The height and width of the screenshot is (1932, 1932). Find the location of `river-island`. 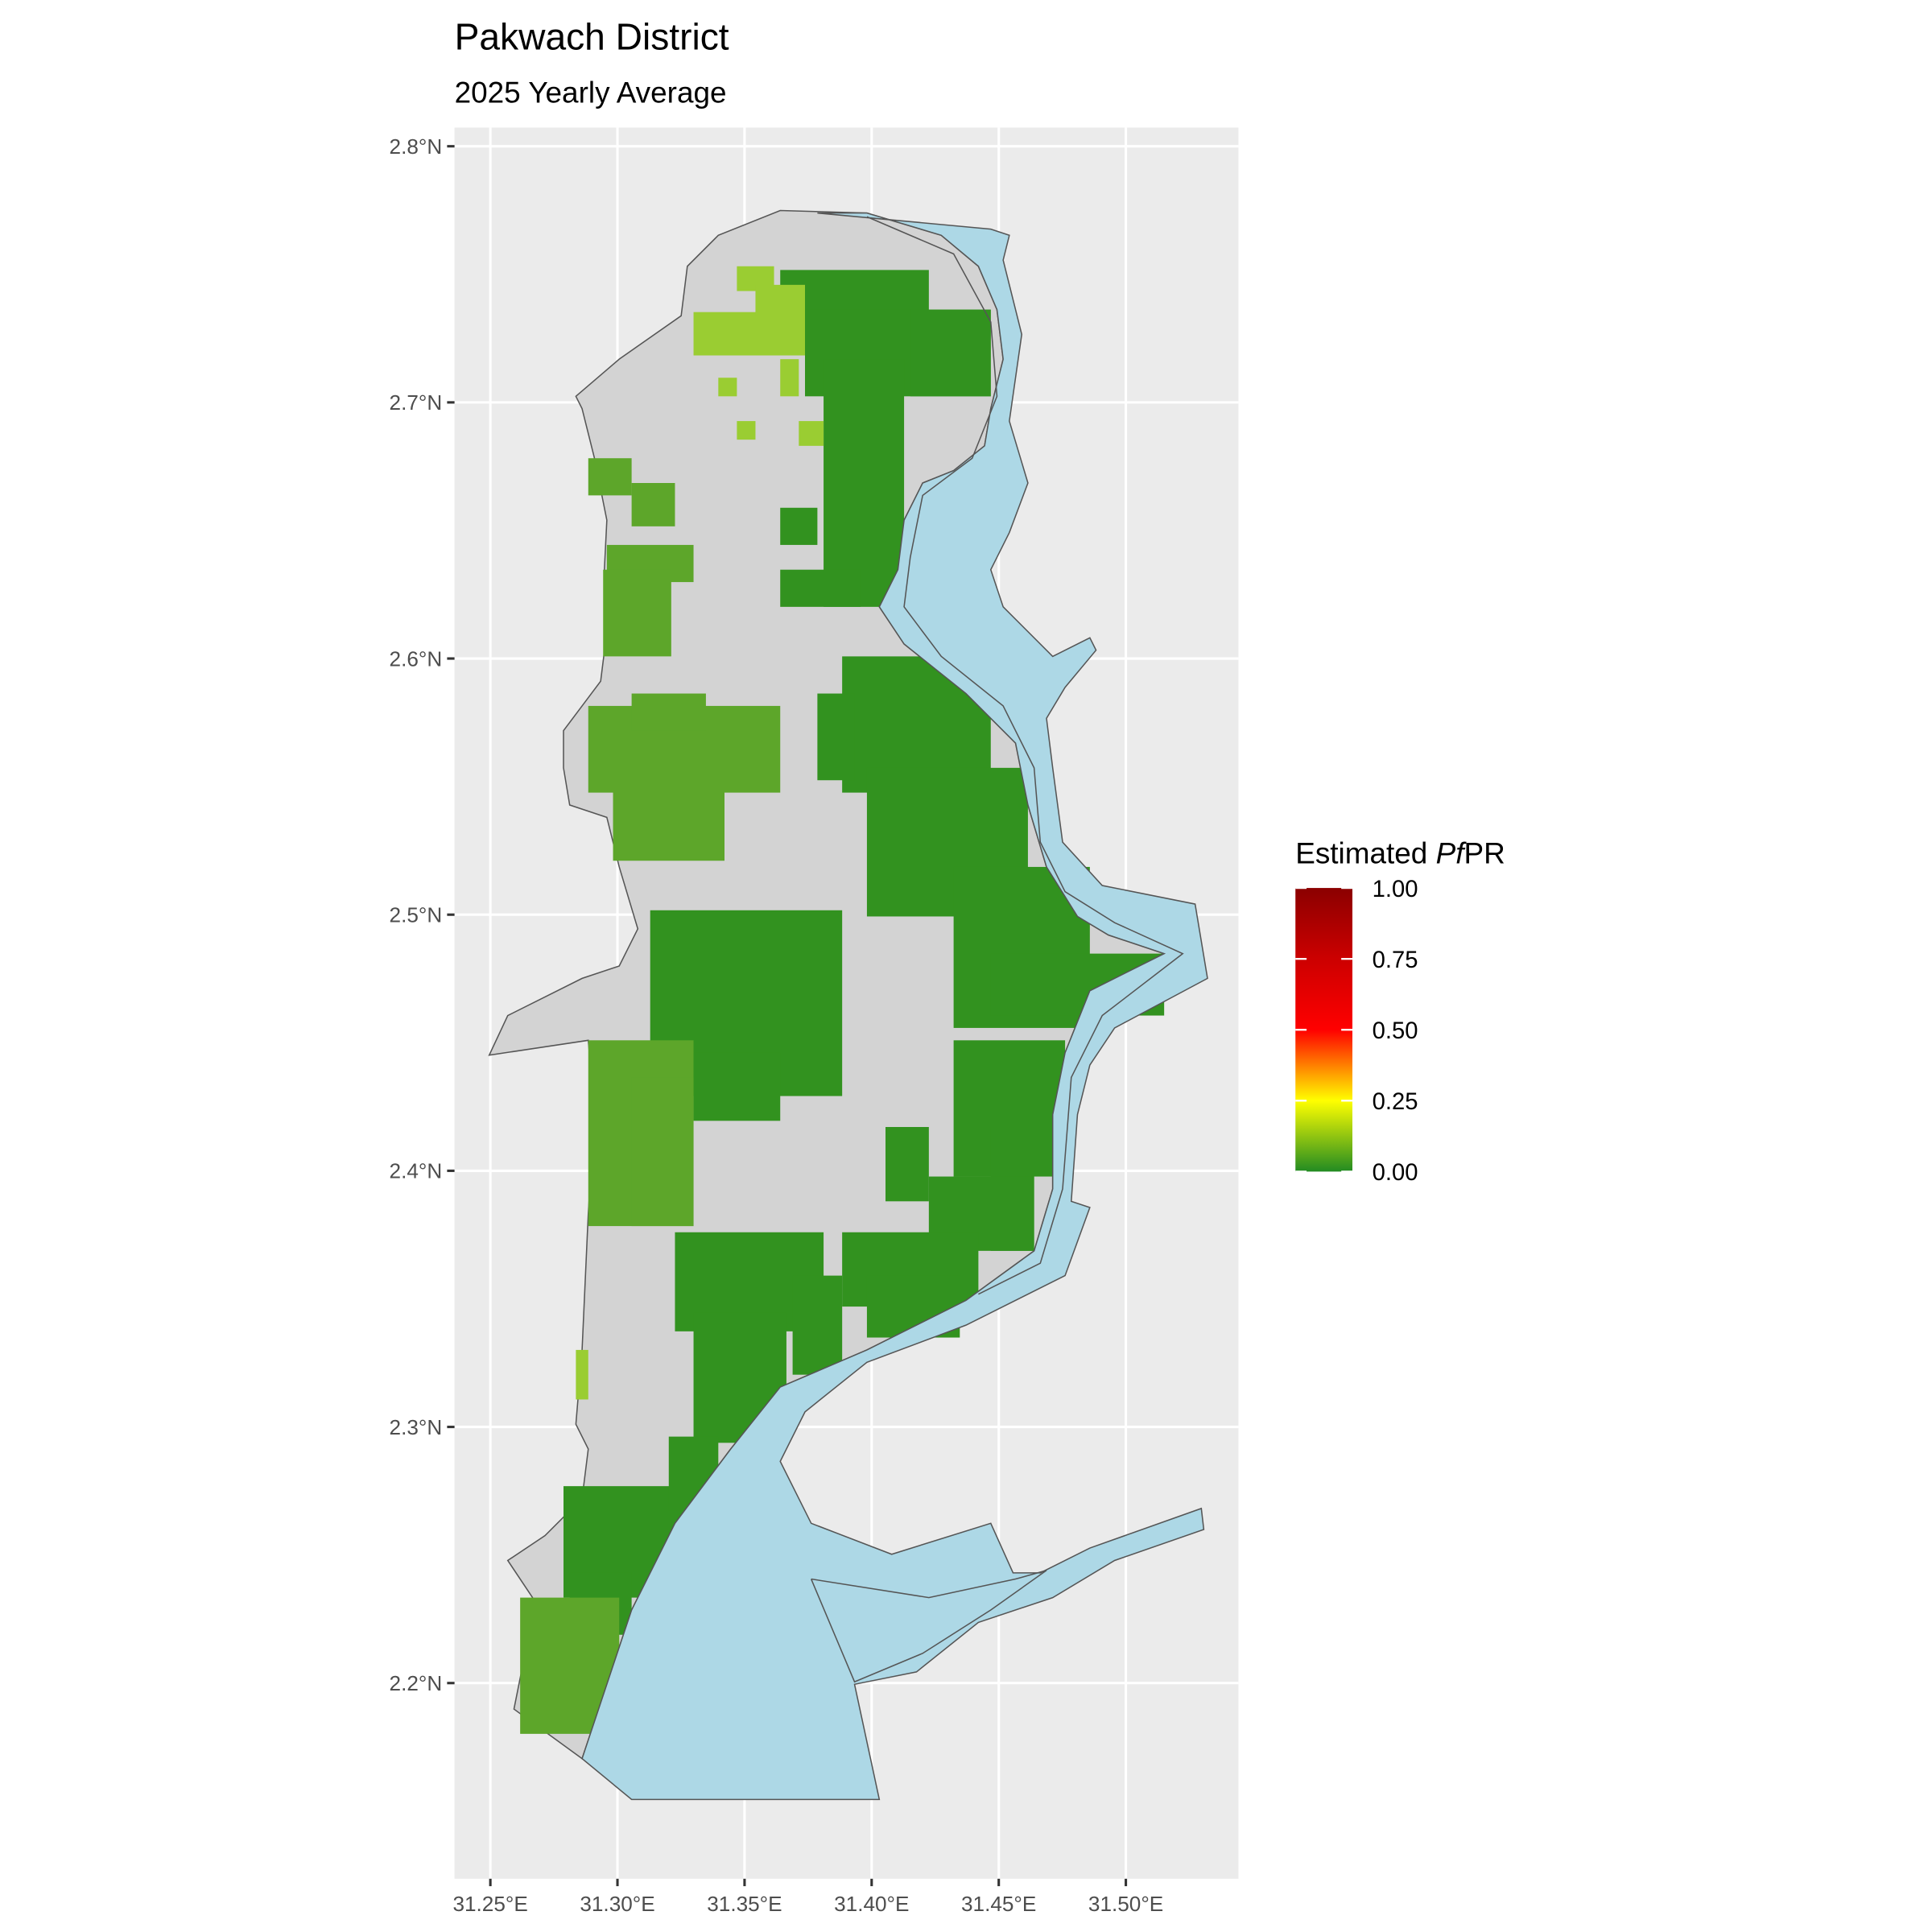

river-island is located at coordinates (928, 1626).